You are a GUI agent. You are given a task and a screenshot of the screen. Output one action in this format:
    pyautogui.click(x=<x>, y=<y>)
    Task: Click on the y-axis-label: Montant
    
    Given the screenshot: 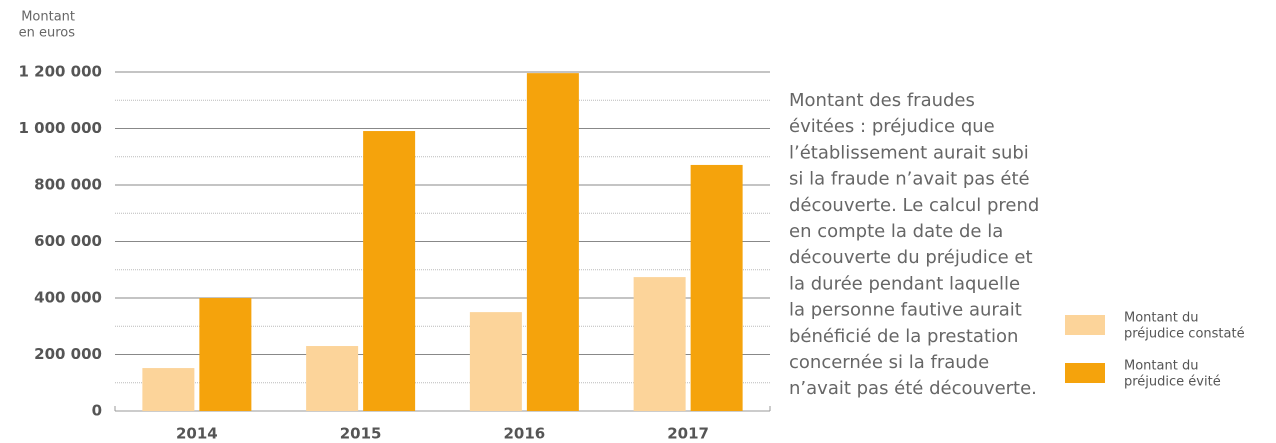 What is the action you would take?
    pyautogui.click(x=48, y=17)
    